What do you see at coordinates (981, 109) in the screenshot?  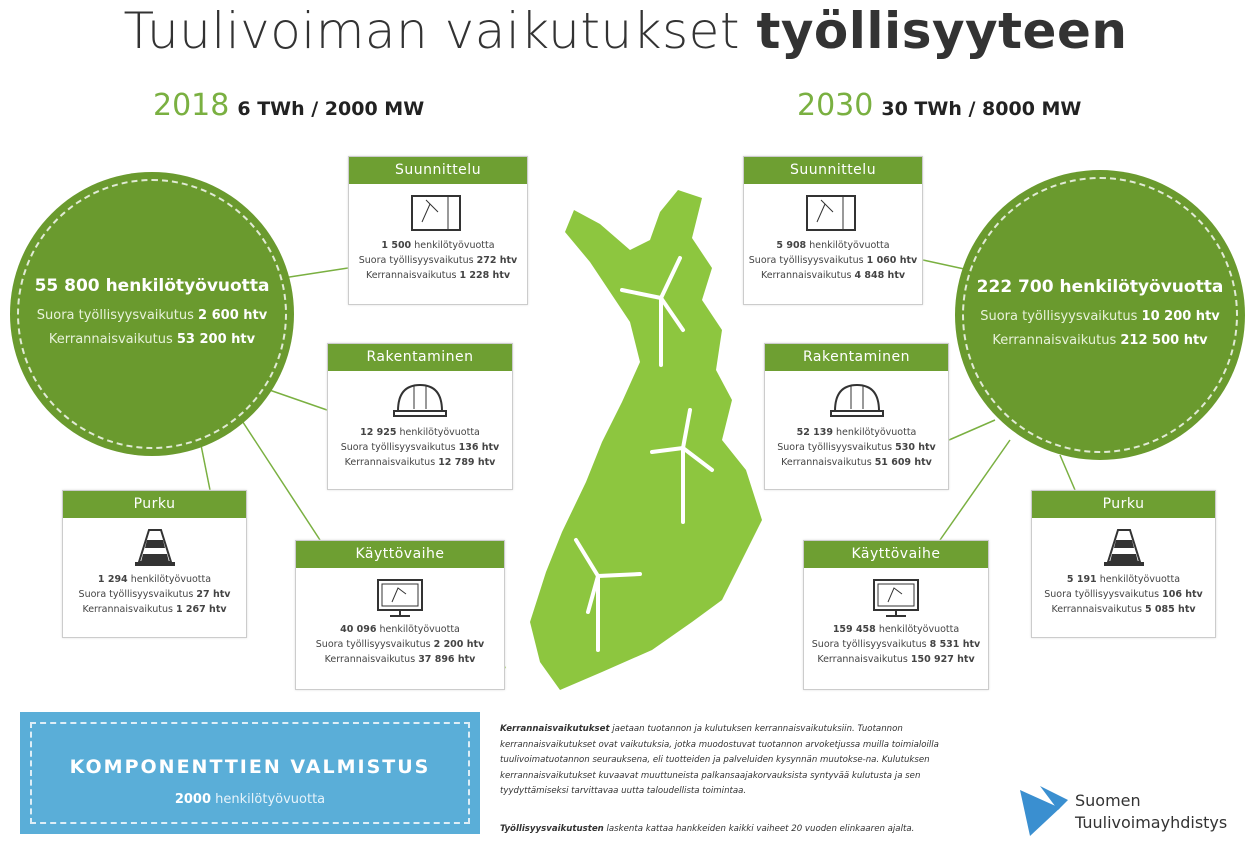 I see `scenario-capacity: 30 TWh / 8000 MW` at bounding box center [981, 109].